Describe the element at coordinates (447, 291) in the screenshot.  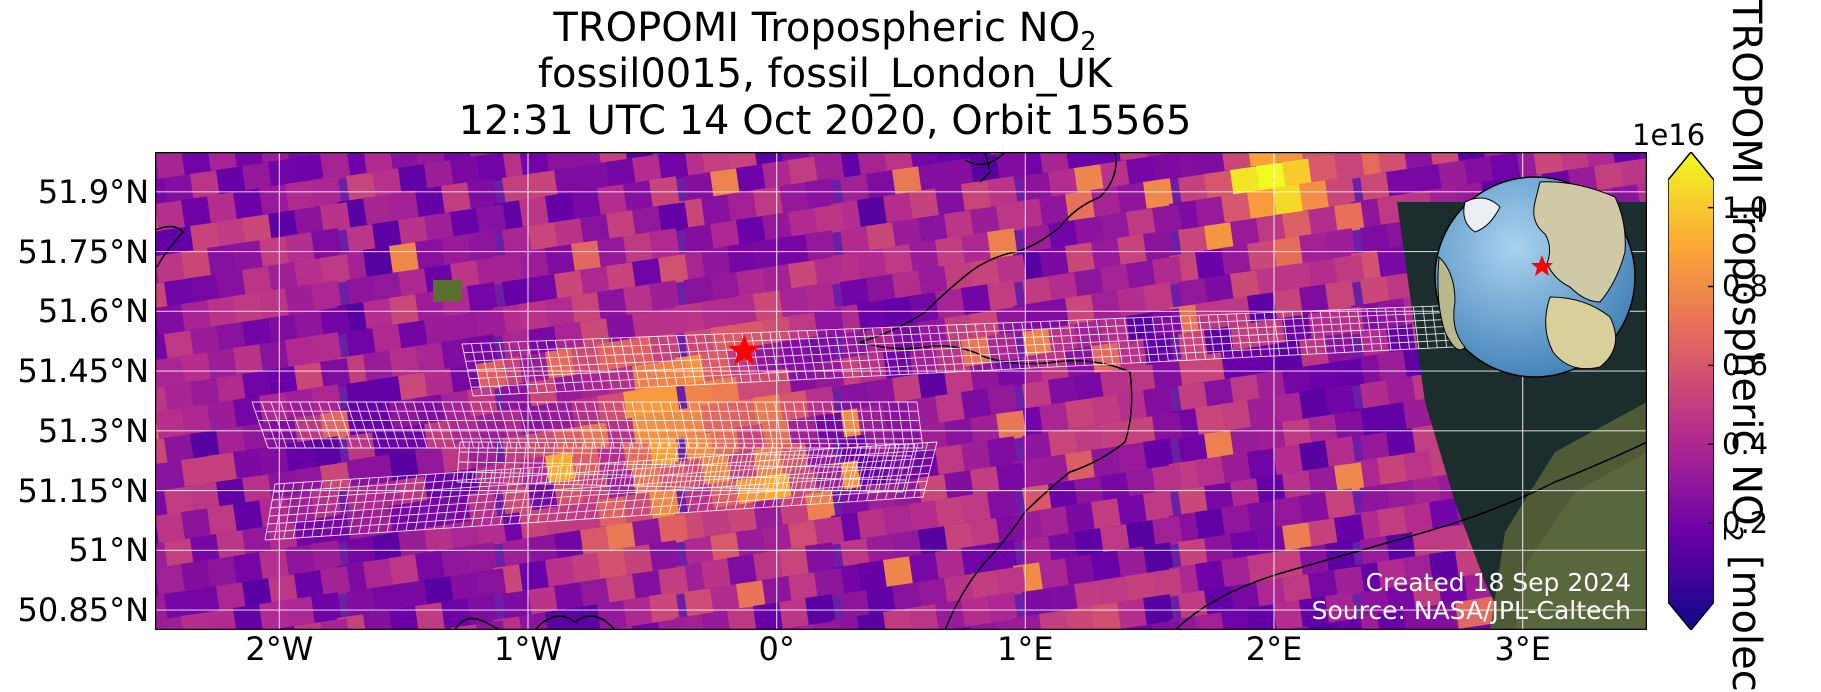
I see `green-patch` at that location.